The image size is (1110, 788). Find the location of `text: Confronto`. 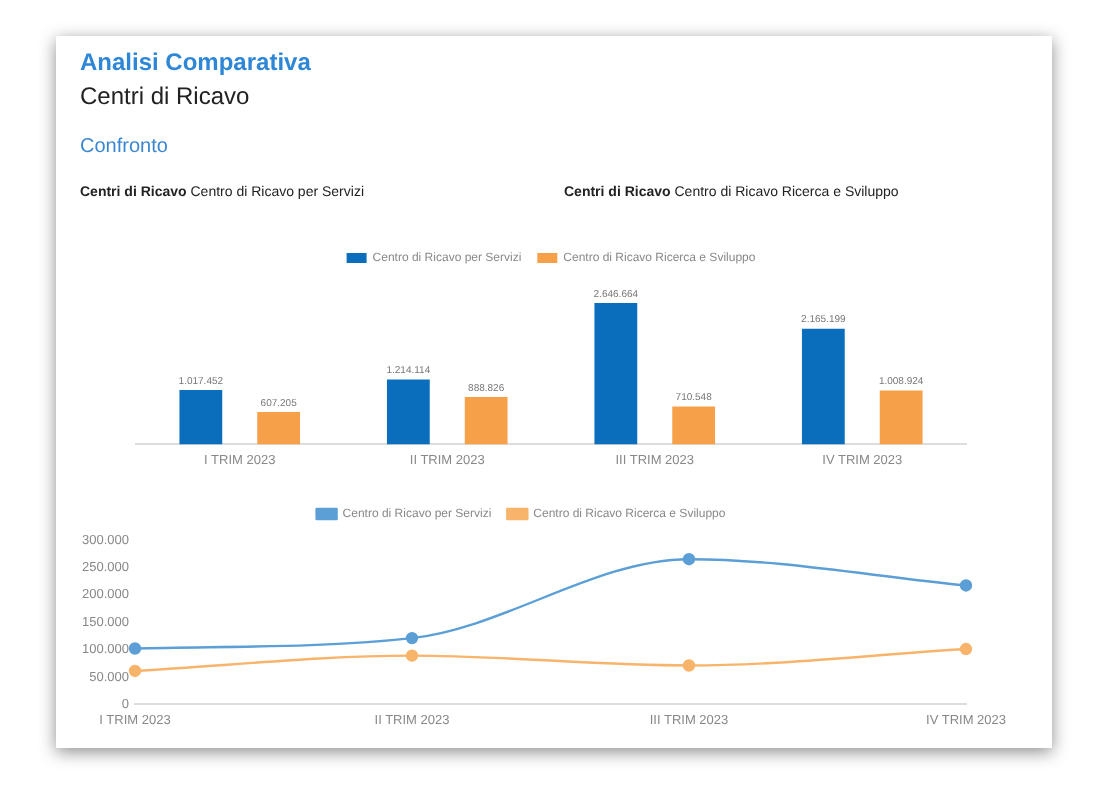

text: Confronto is located at coordinates (124, 147).